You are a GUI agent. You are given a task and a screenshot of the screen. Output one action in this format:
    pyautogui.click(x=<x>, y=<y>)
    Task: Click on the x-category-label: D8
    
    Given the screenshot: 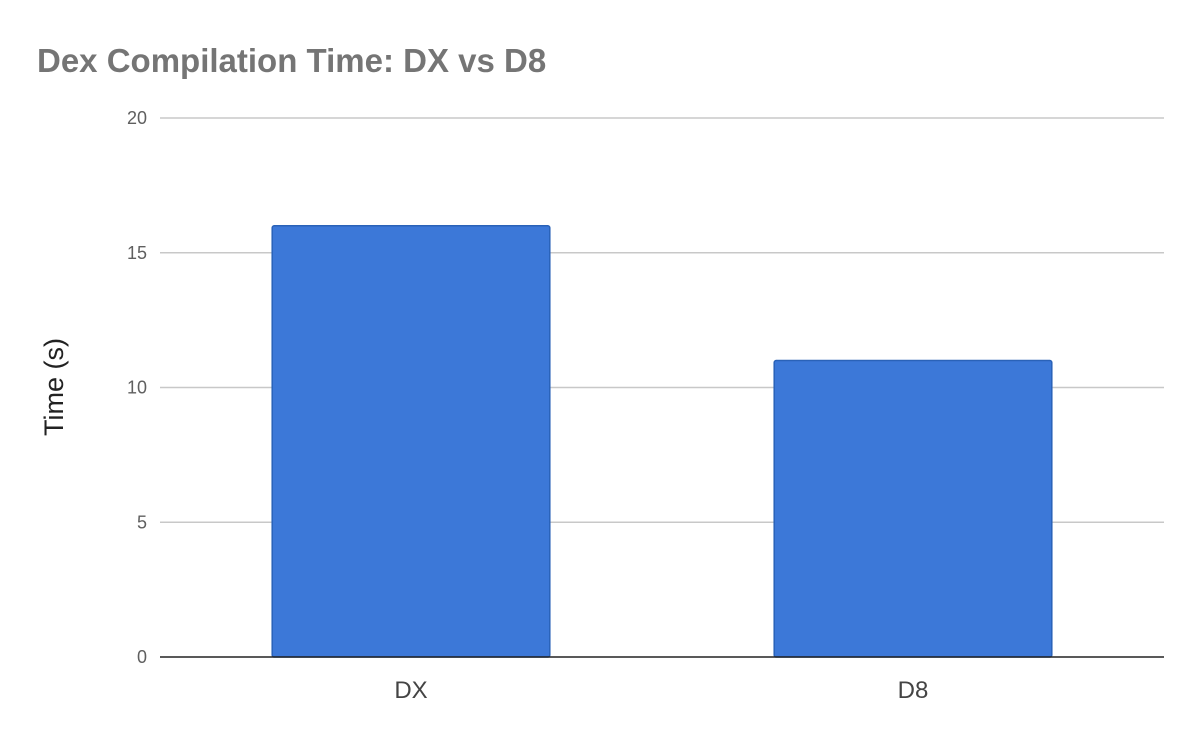 What is the action you would take?
    pyautogui.click(x=913, y=690)
    